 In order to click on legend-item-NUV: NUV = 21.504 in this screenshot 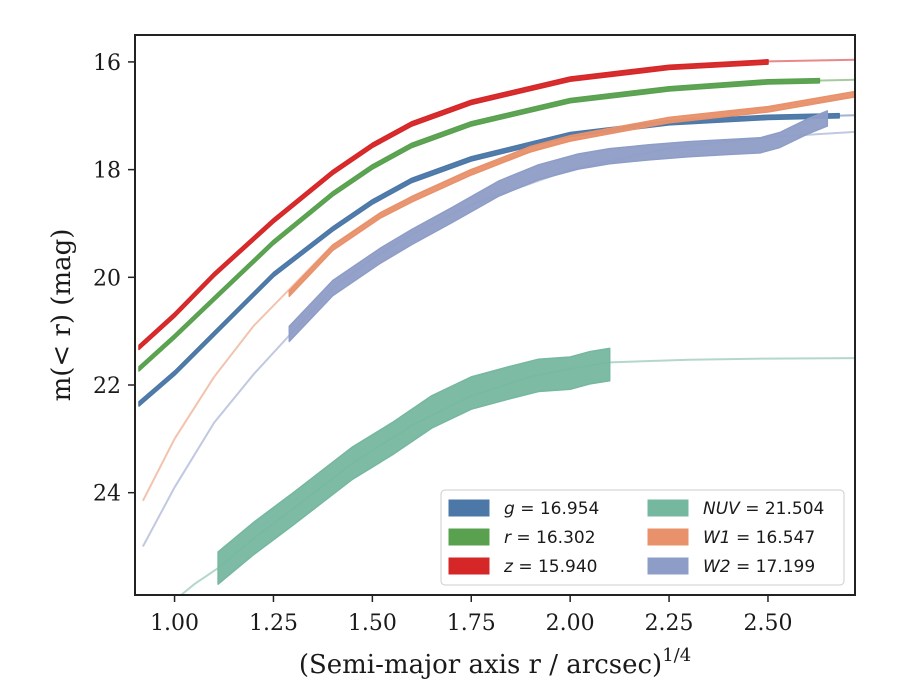, I will do `click(735, 509)`.